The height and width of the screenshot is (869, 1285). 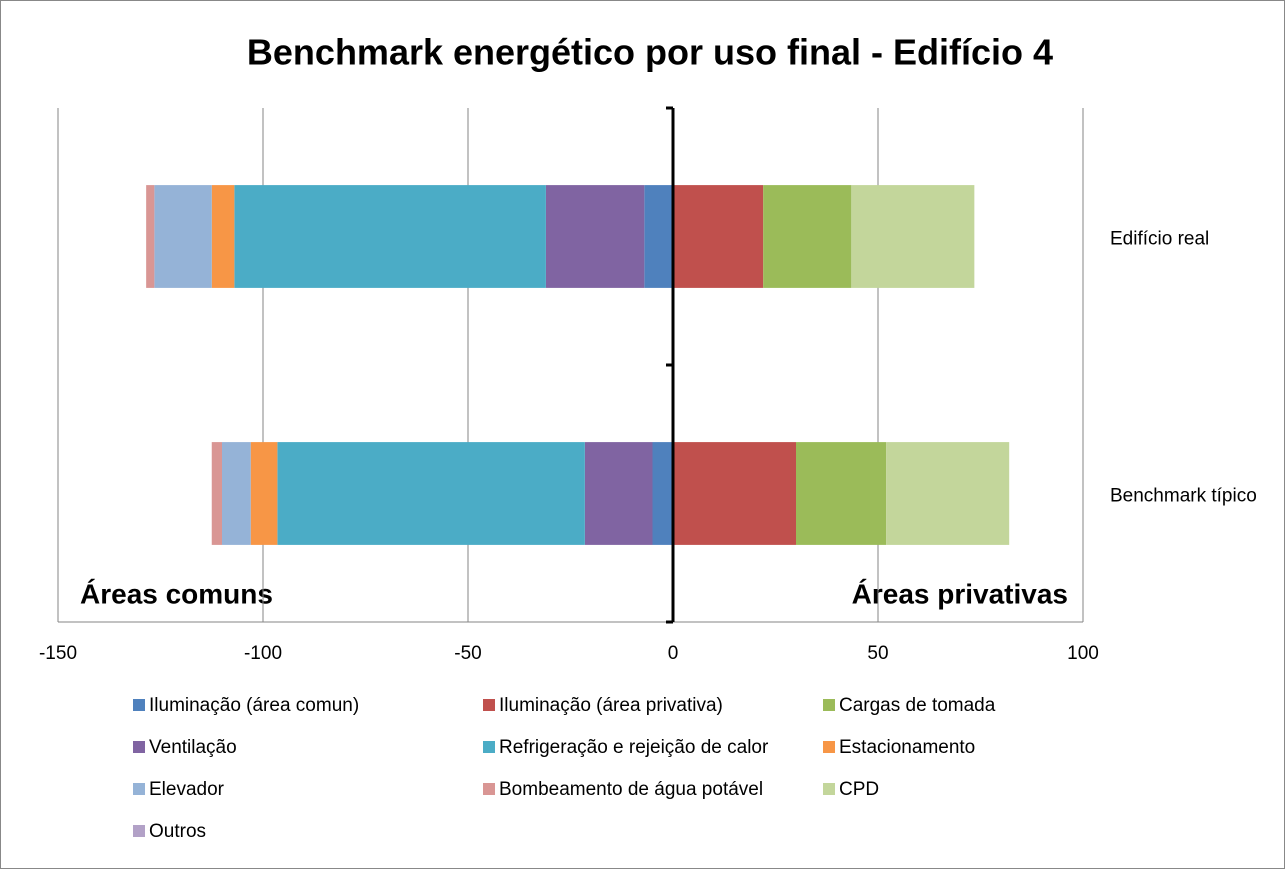 I want to click on legend-label: Estacionamento, so click(x=907, y=747).